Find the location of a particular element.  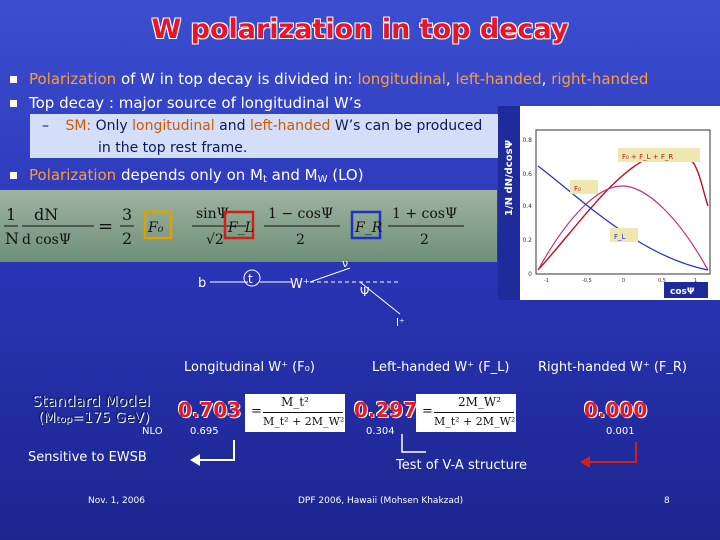

lepton-line is located at coordinates (380, 298).